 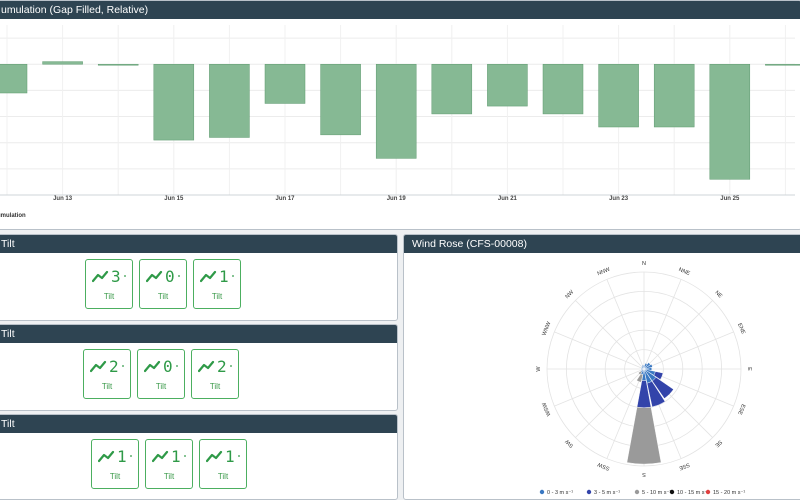 I want to click on rose-wedge-e, so click(x=647, y=369).